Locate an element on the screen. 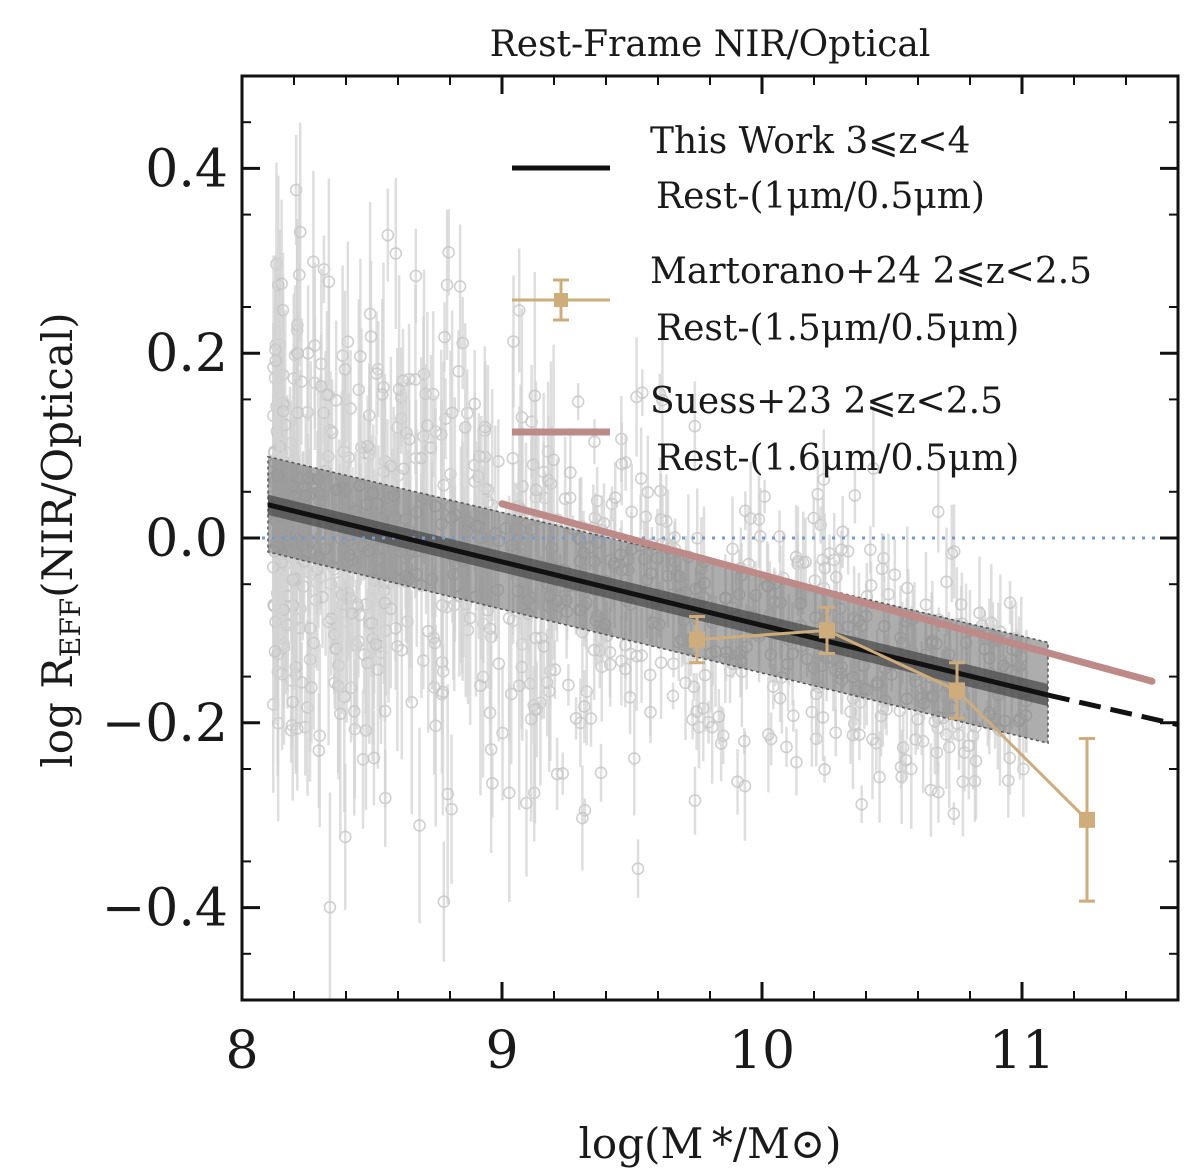 This screenshot has width=1200, height=1176. y-axis-label-subscript: EFF is located at coordinates (70, 627).